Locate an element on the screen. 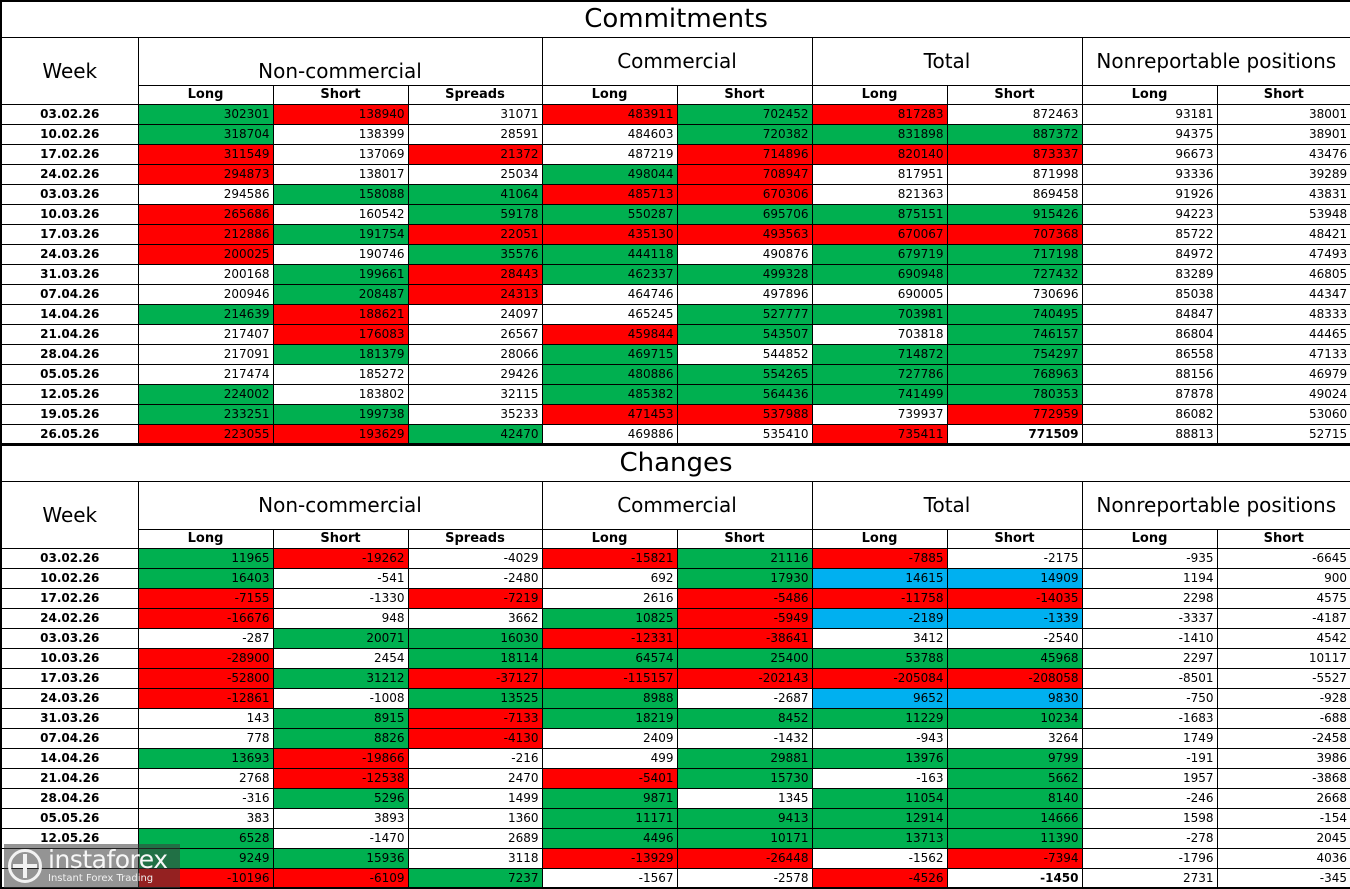  value-cell: 2768 is located at coordinates (205, 778).